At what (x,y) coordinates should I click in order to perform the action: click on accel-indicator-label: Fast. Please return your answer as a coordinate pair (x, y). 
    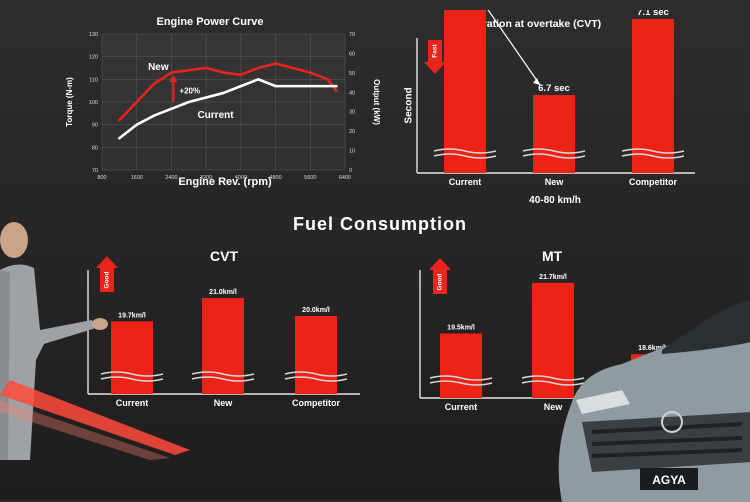
    Looking at the image, I should click on (435, 50).